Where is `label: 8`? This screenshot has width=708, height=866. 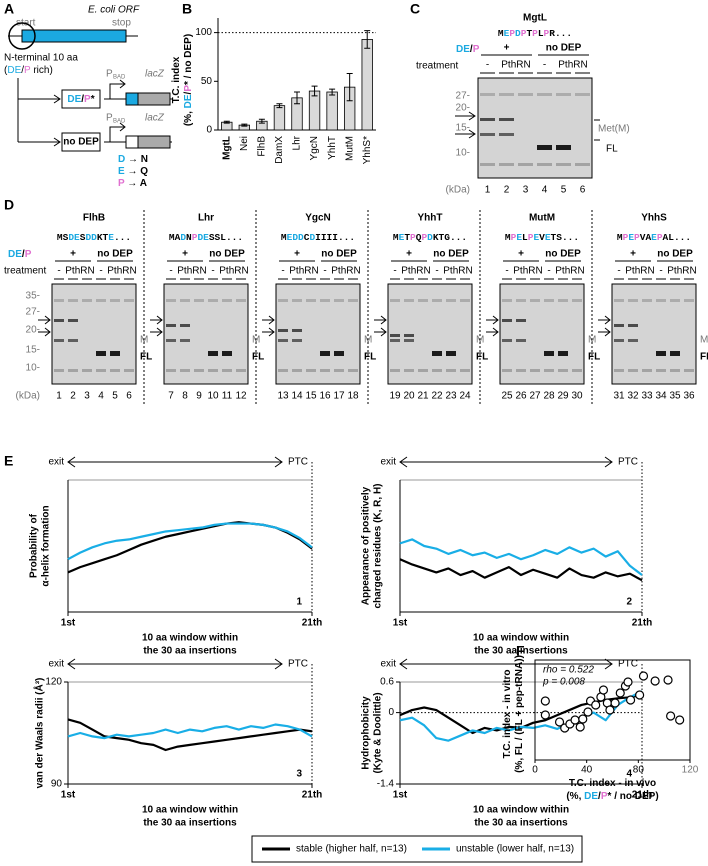
label: 8 is located at coordinates (185, 396).